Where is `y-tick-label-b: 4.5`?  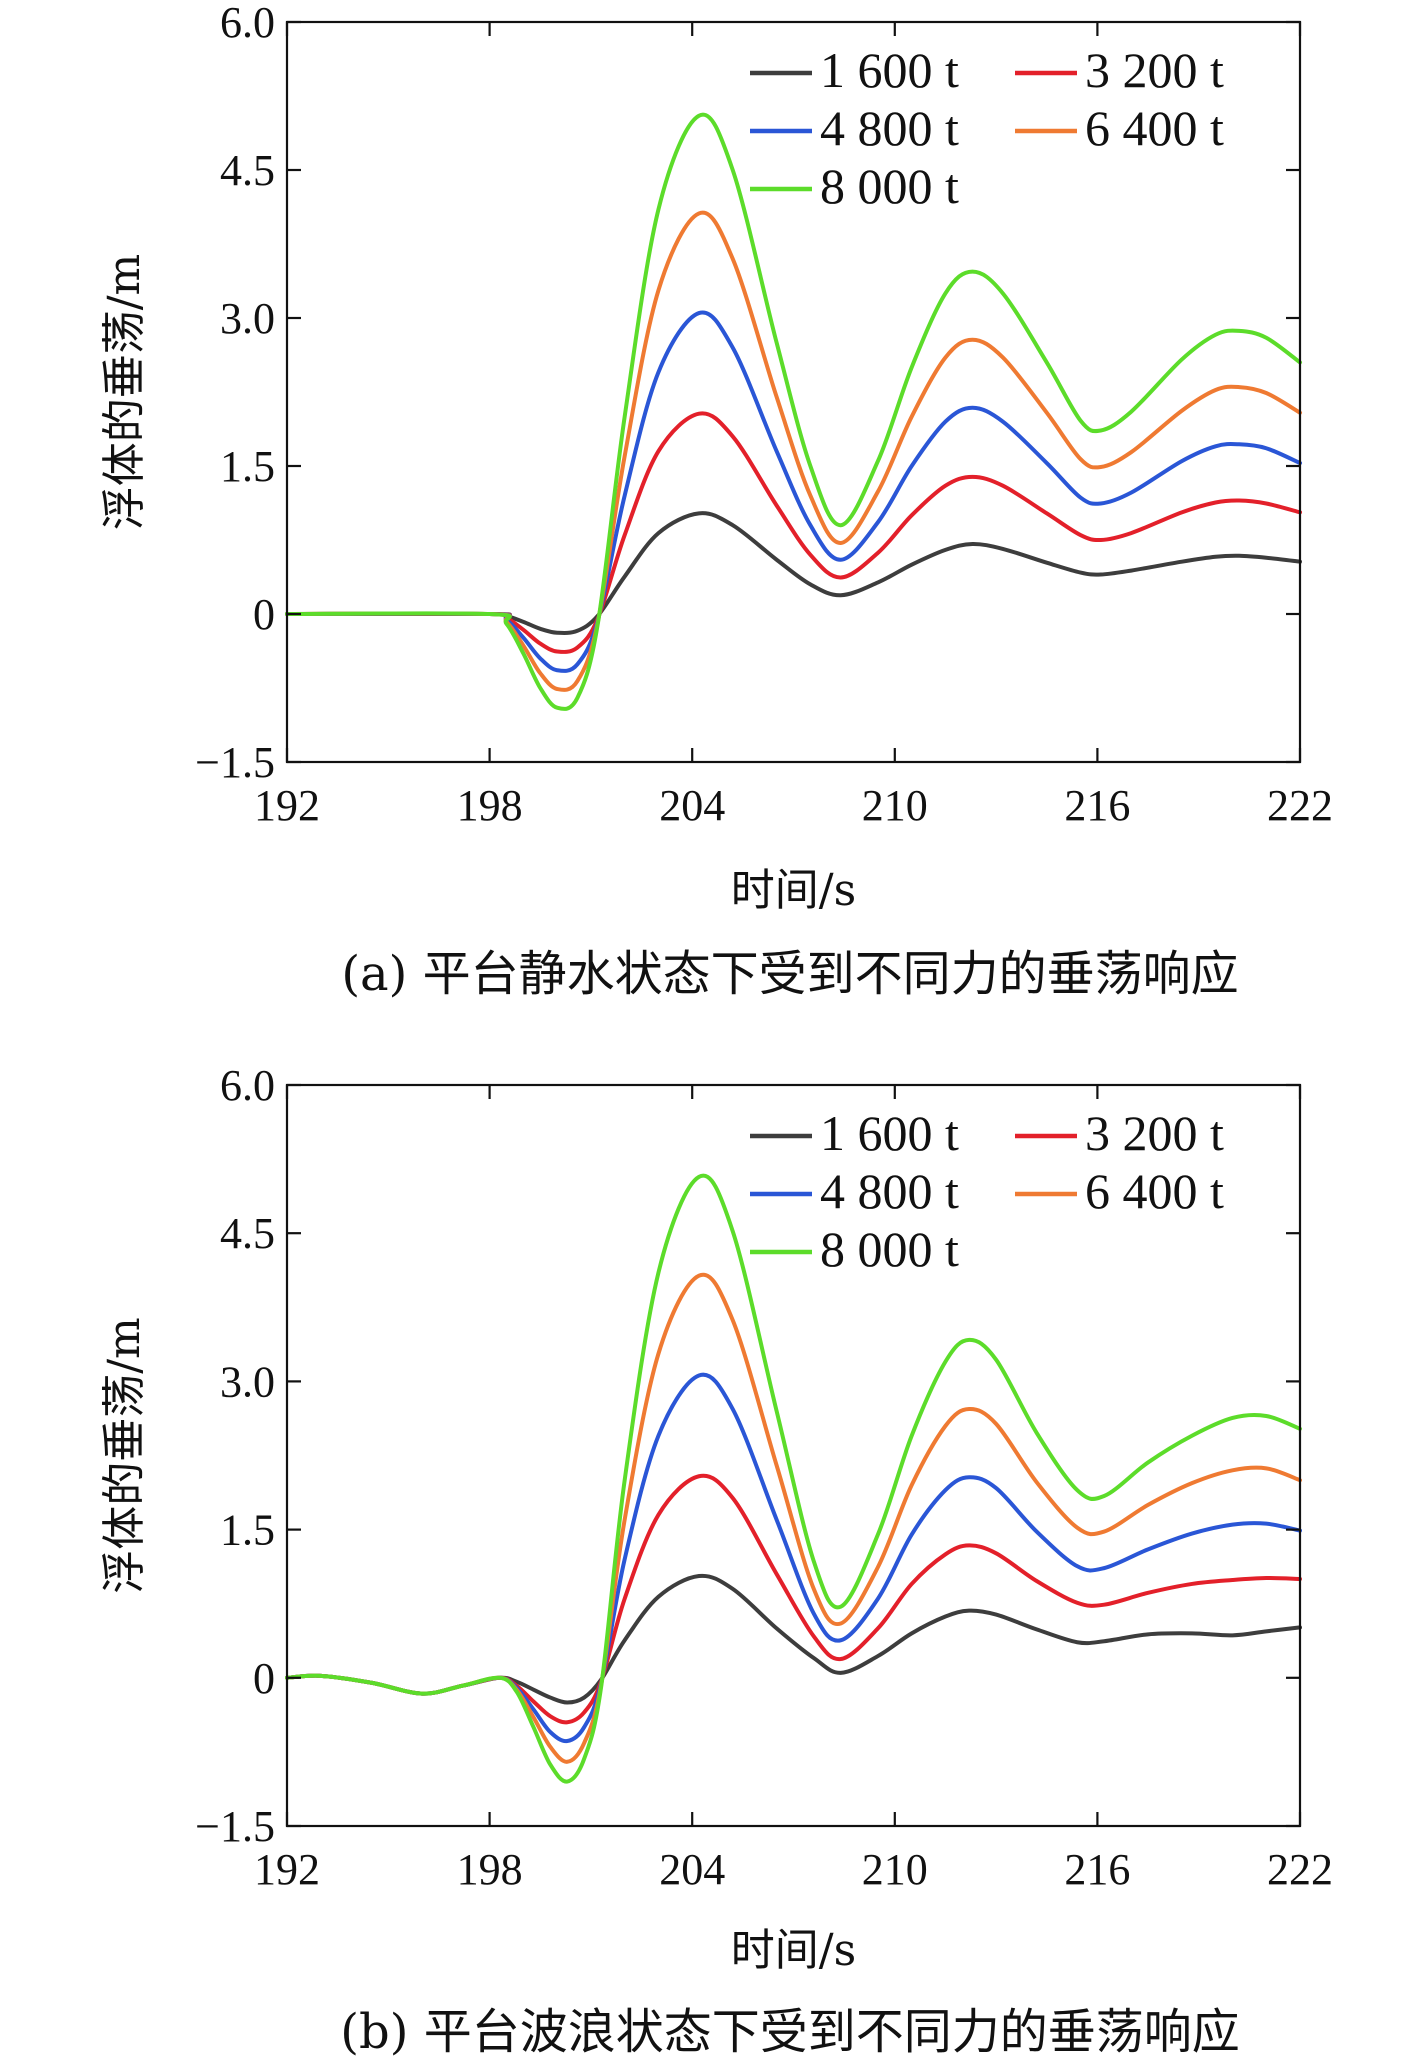 y-tick-label-b: 4.5 is located at coordinates (247, 1233).